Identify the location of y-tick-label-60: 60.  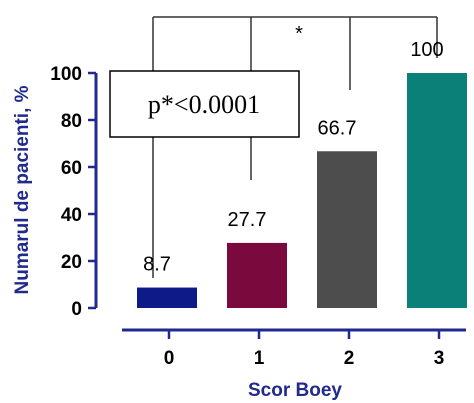
(71, 168).